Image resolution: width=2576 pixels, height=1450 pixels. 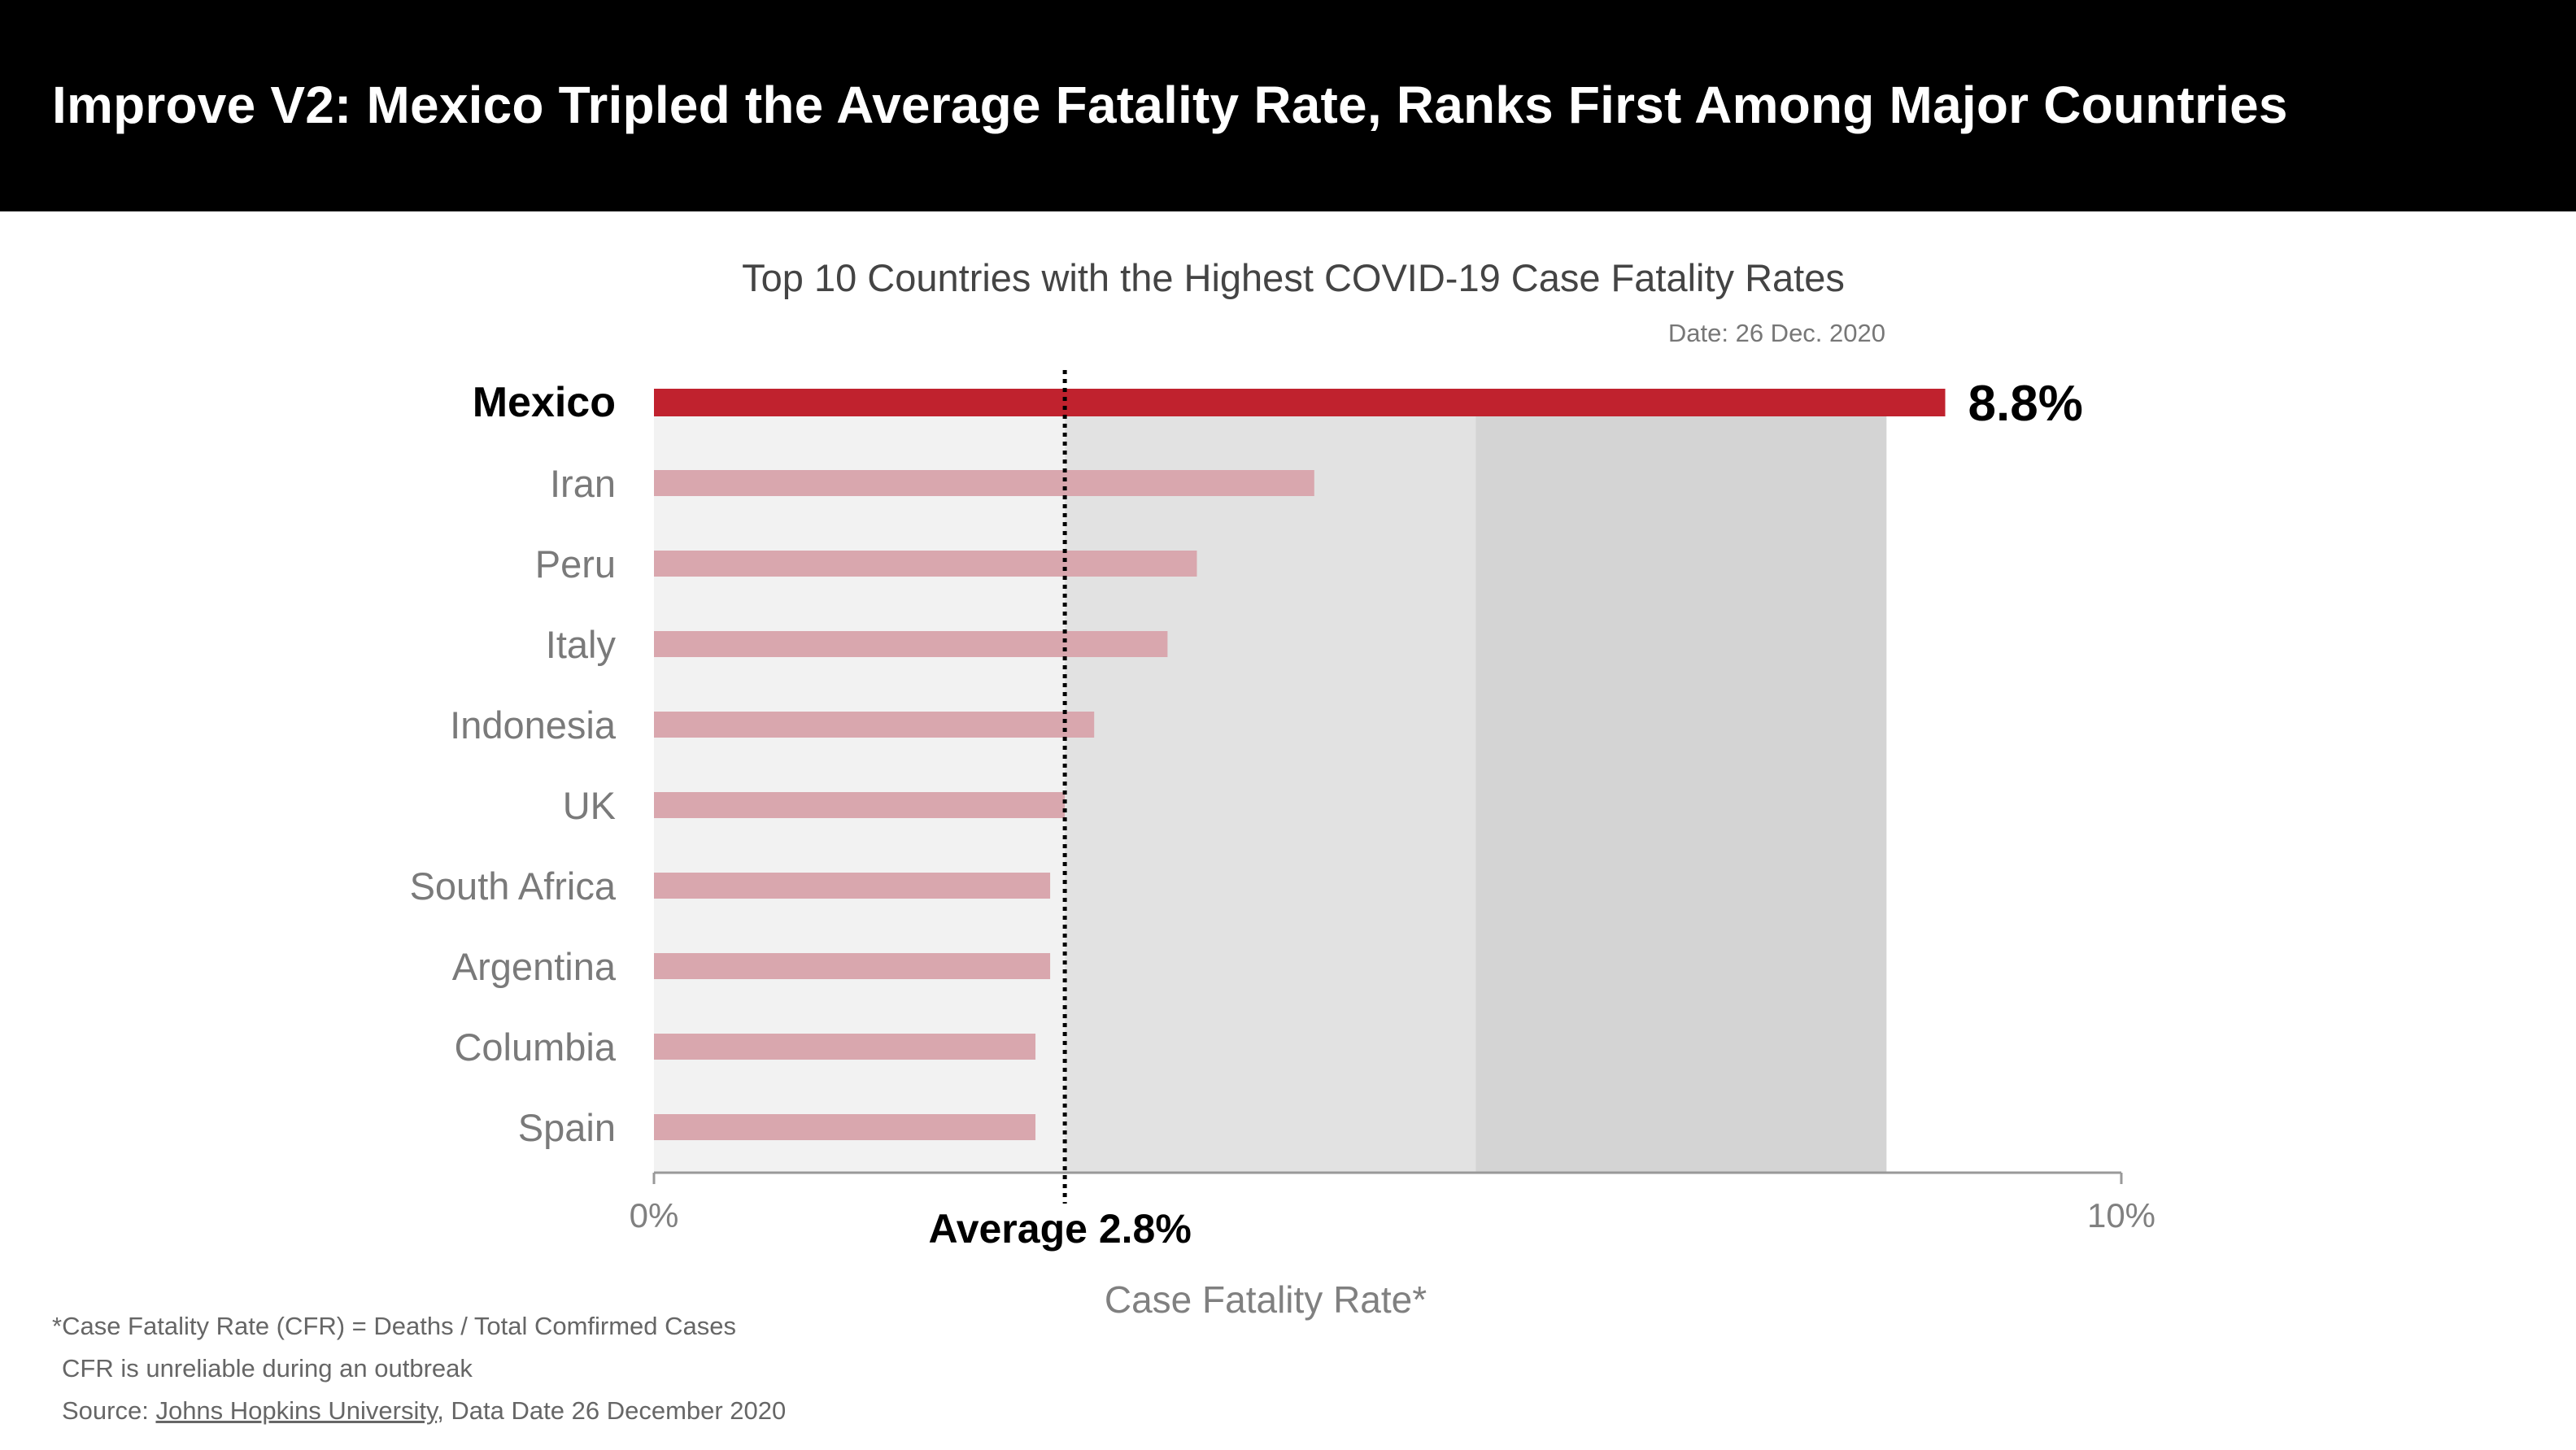 I want to click on source-suffix: , Data Date 26 December 2020, so click(x=612, y=1410).